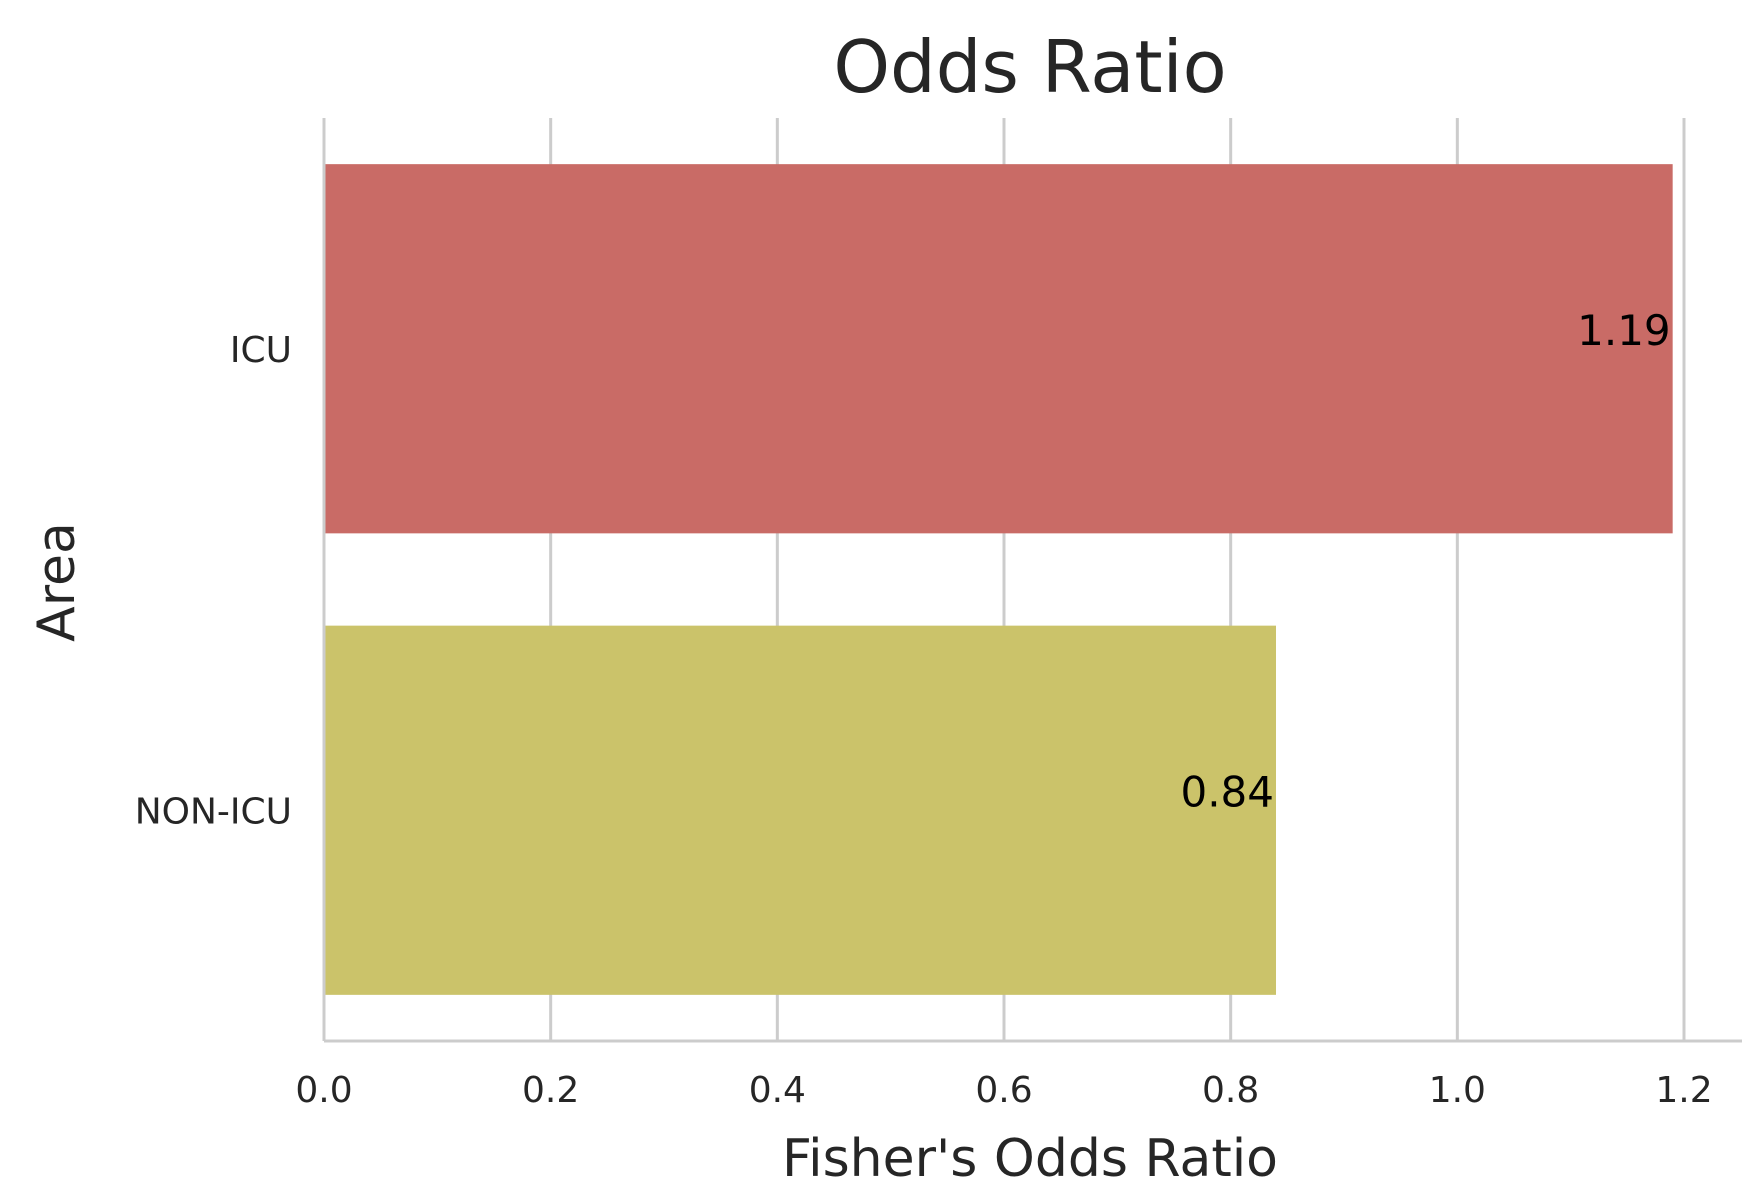 Image resolution: width=1742 pixels, height=1202 pixels. What do you see at coordinates (213, 581) in the screenshot?
I see `y-category-labels: ICU NON-ICU` at bounding box center [213, 581].